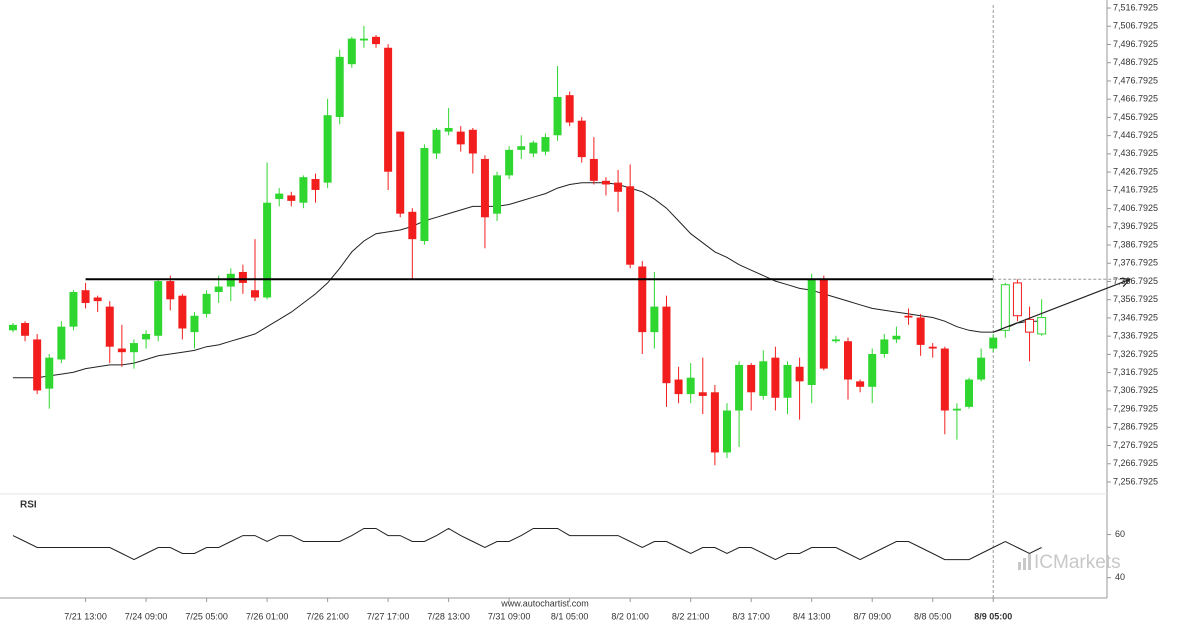 This screenshot has height=630, width=1200. I want to click on x-tick-label: 8/3 17:00, so click(751, 616).